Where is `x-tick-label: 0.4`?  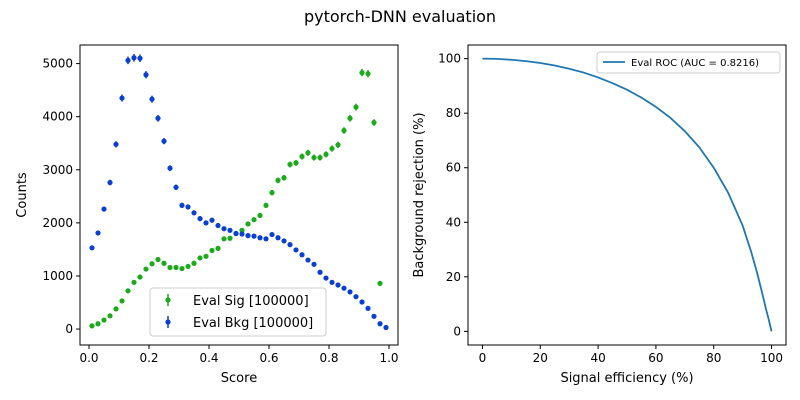 x-tick-label: 0.4 is located at coordinates (208, 358).